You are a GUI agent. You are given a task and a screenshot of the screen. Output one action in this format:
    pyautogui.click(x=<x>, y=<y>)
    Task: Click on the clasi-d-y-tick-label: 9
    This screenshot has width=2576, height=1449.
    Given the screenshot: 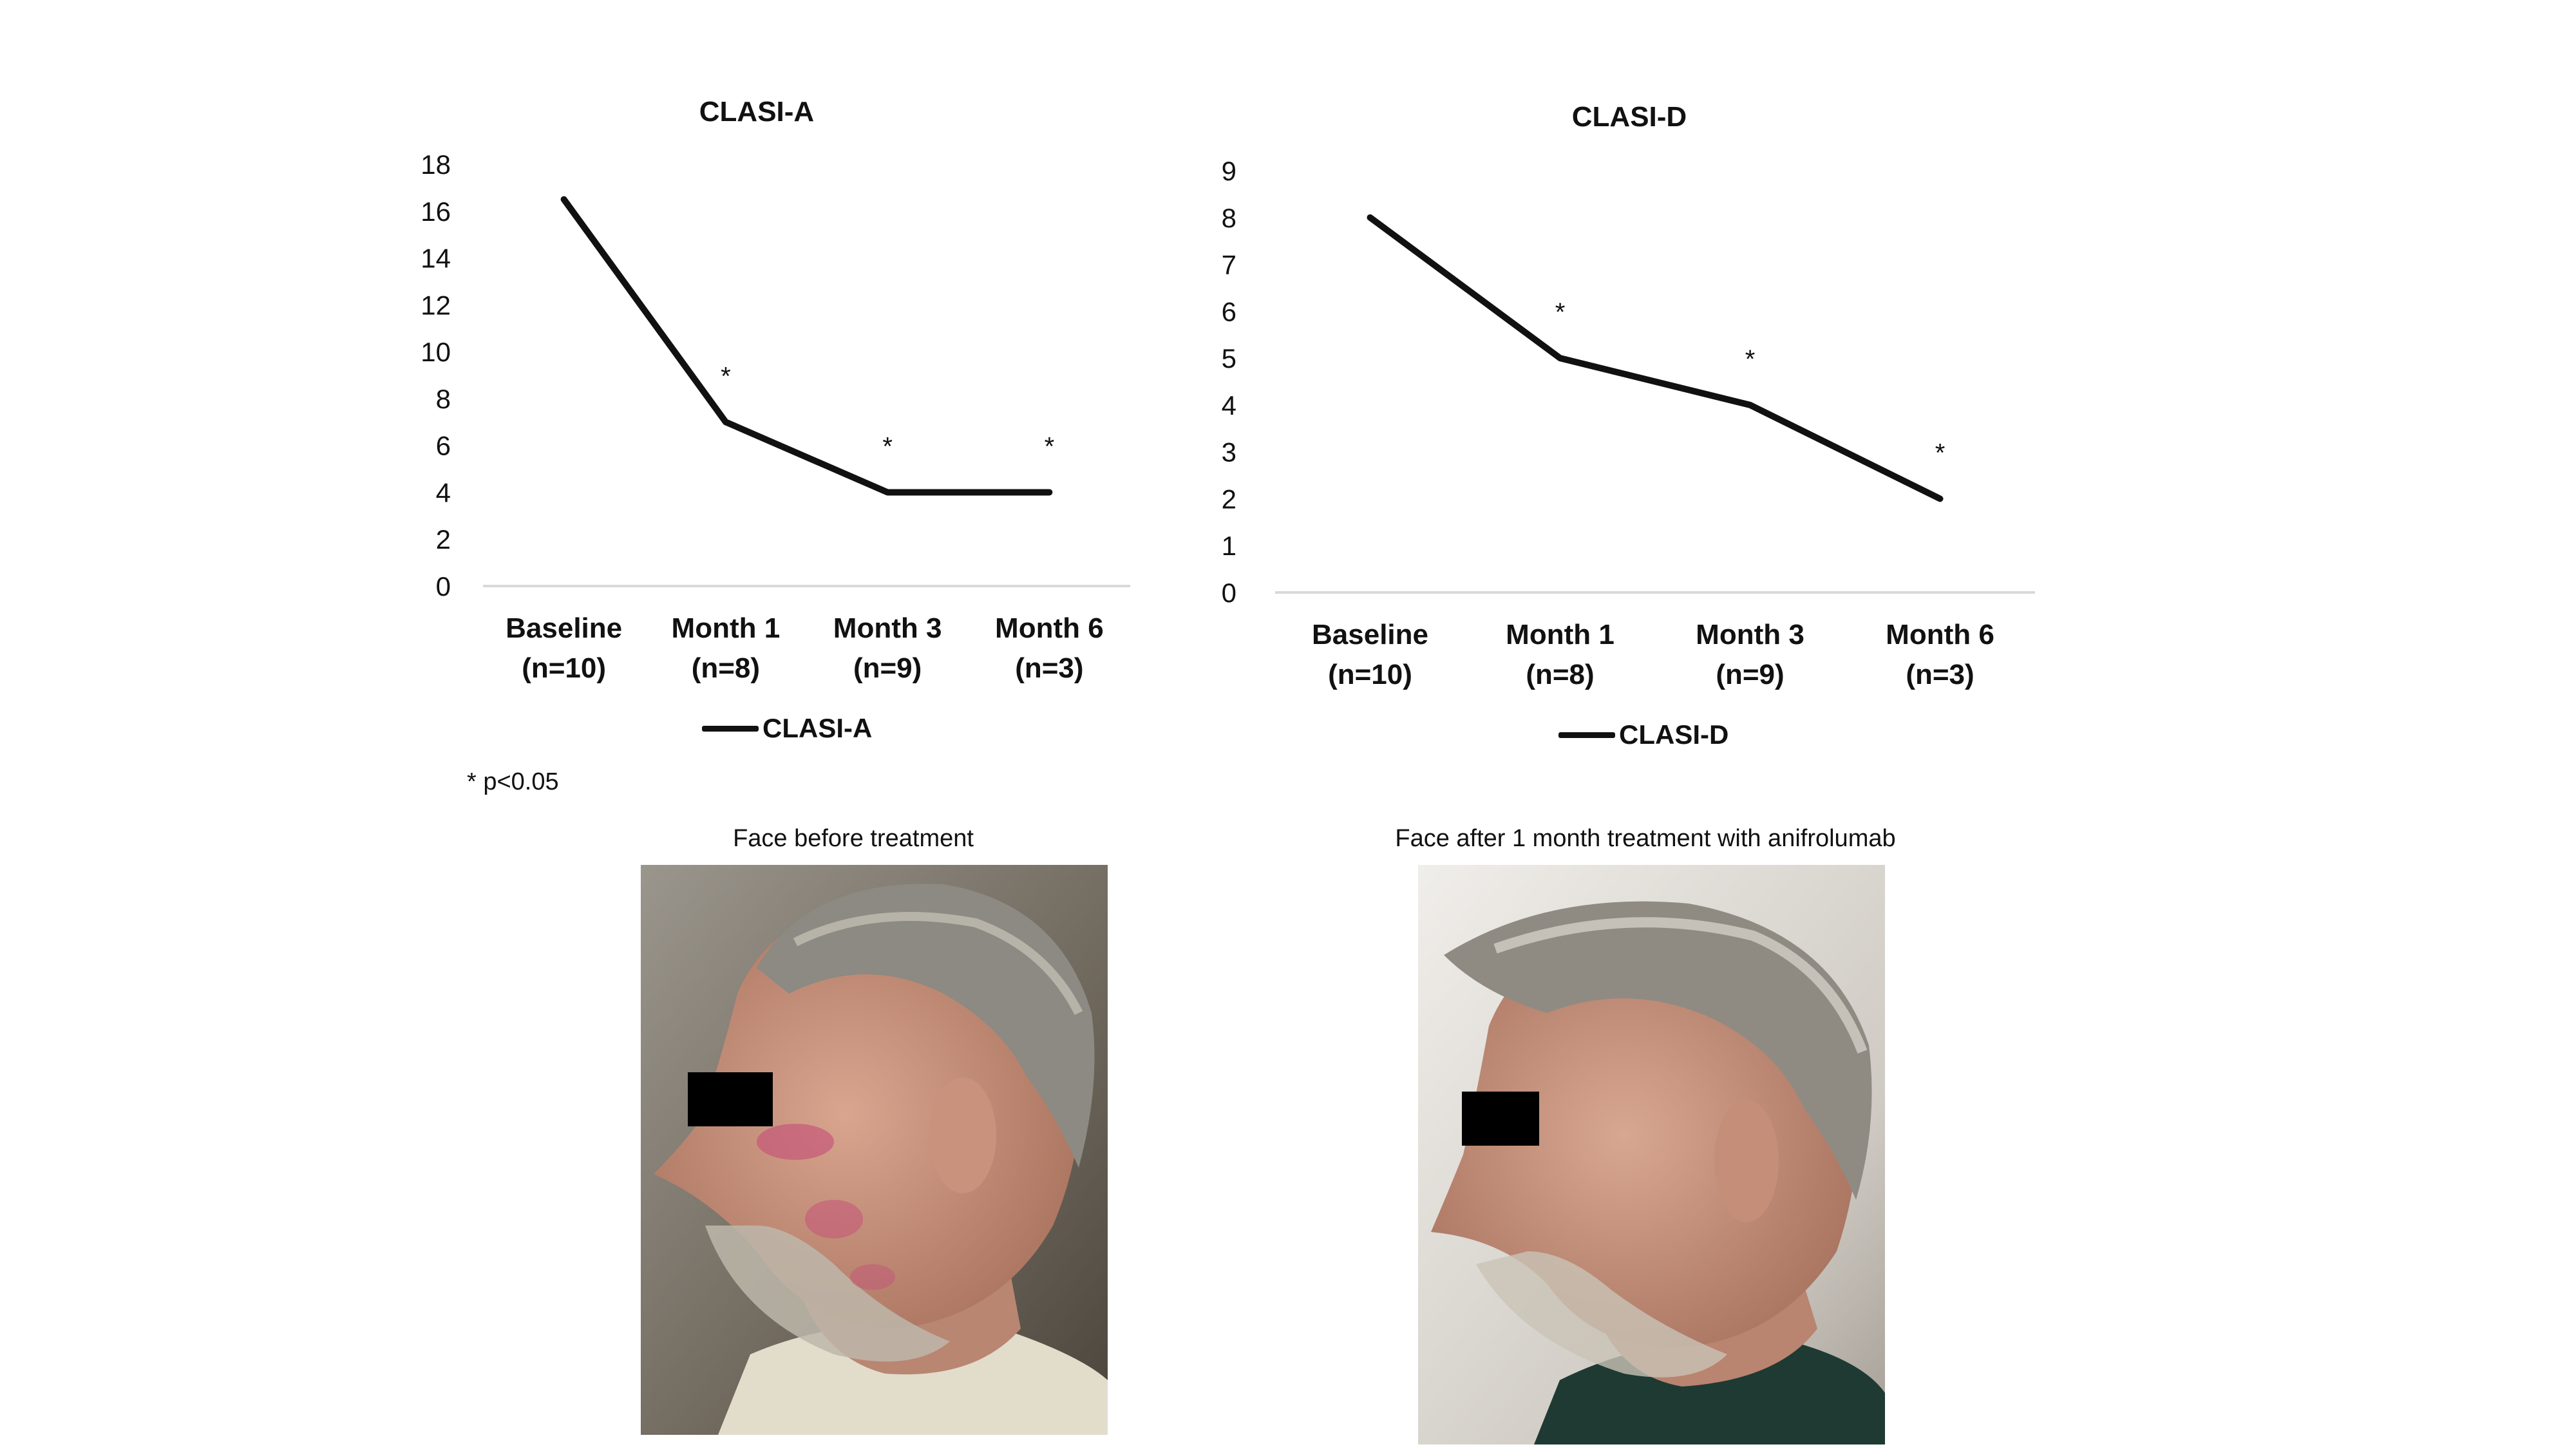 What is the action you would take?
    pyautogui.click(x=1229, y=171)
    